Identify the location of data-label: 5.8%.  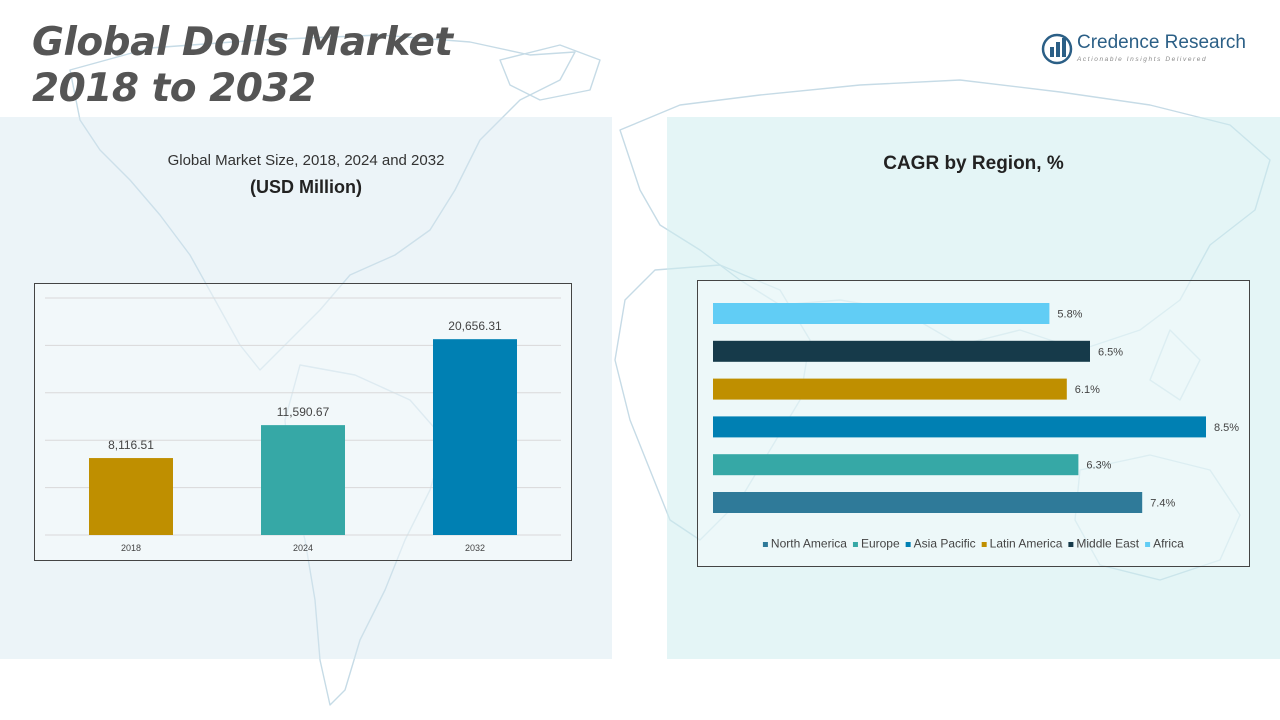
(1069, 315).